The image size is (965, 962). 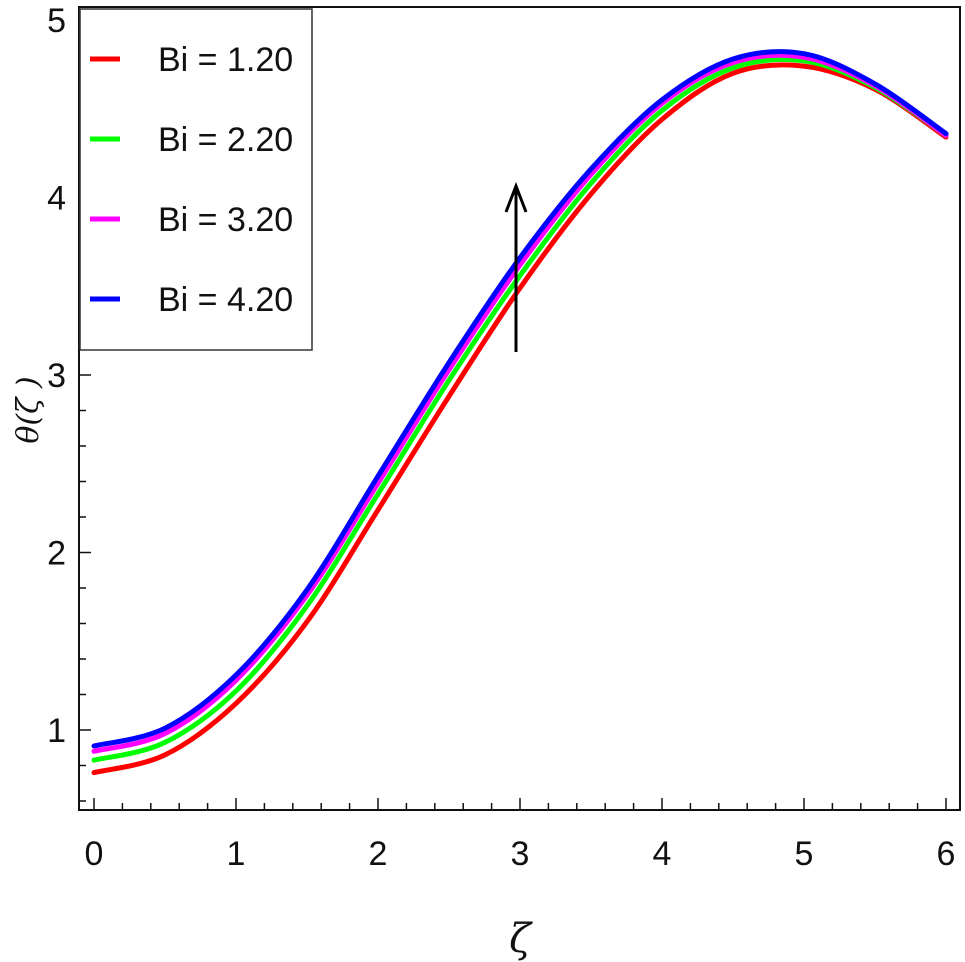 I want to click on x-axis-label: ζ, so click(x=521, y=939).